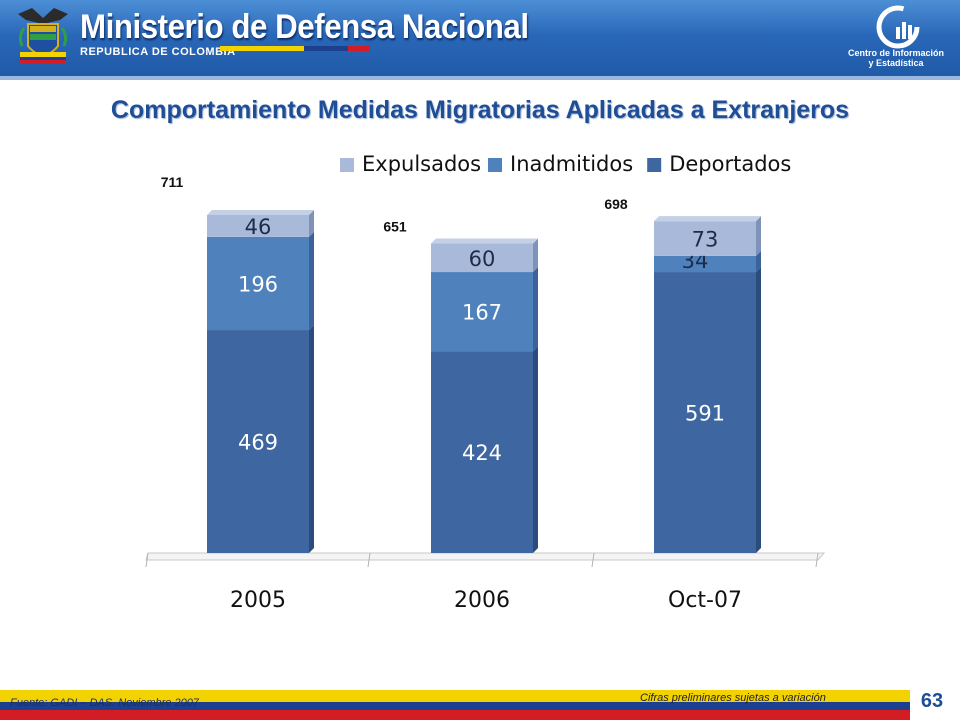  I want to click on total-label: 711, so click(172, 182).